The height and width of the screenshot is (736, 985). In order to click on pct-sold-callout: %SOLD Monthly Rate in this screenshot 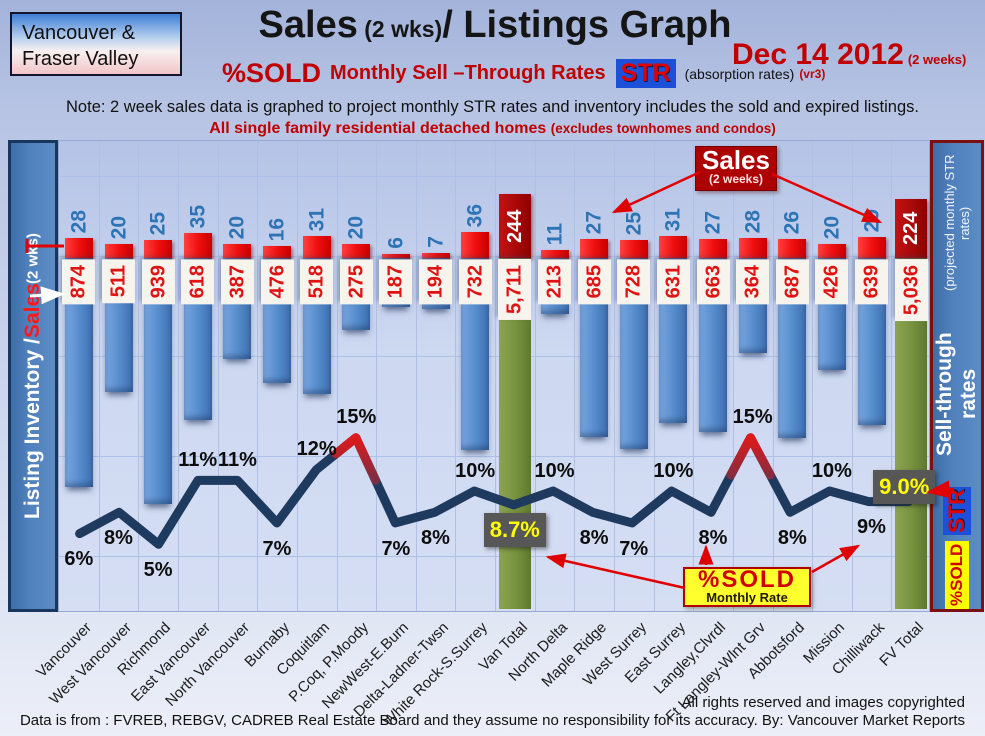, I will do `click(747, 587)`.